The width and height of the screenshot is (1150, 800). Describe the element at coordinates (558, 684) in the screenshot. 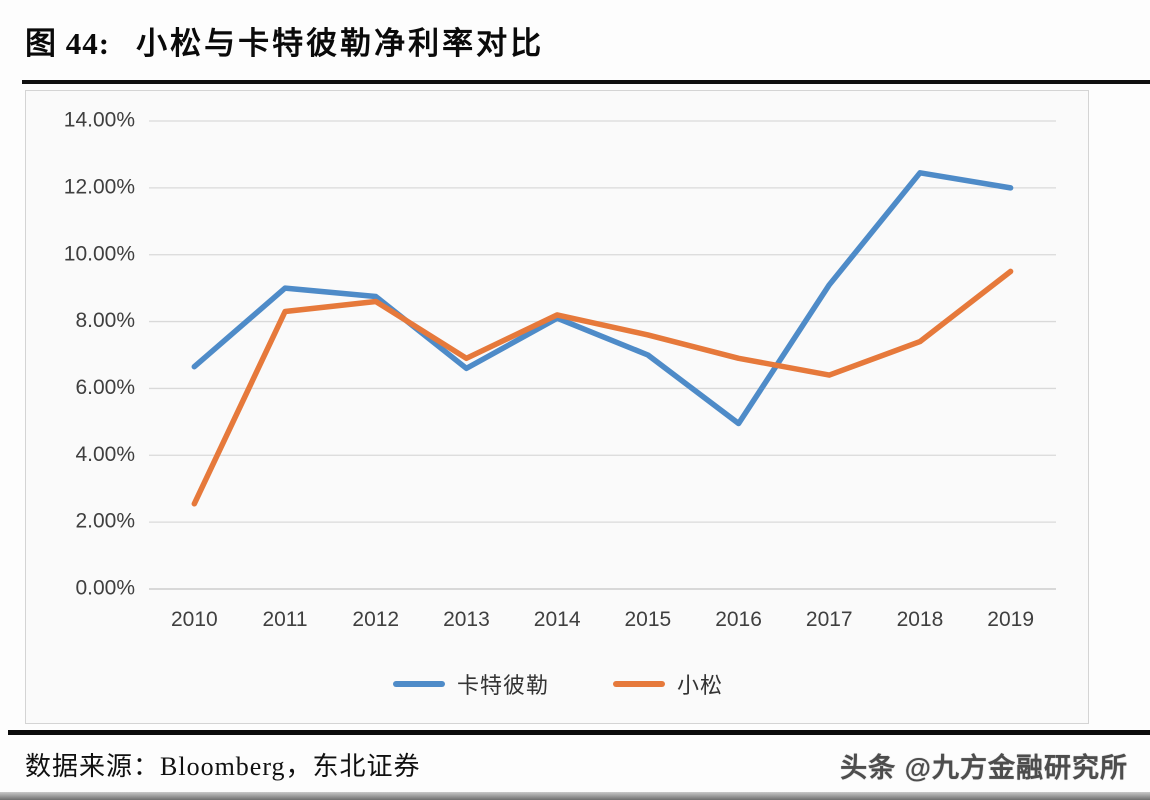

I see `chart-legend: 卡特彼勒 小松` at that location.